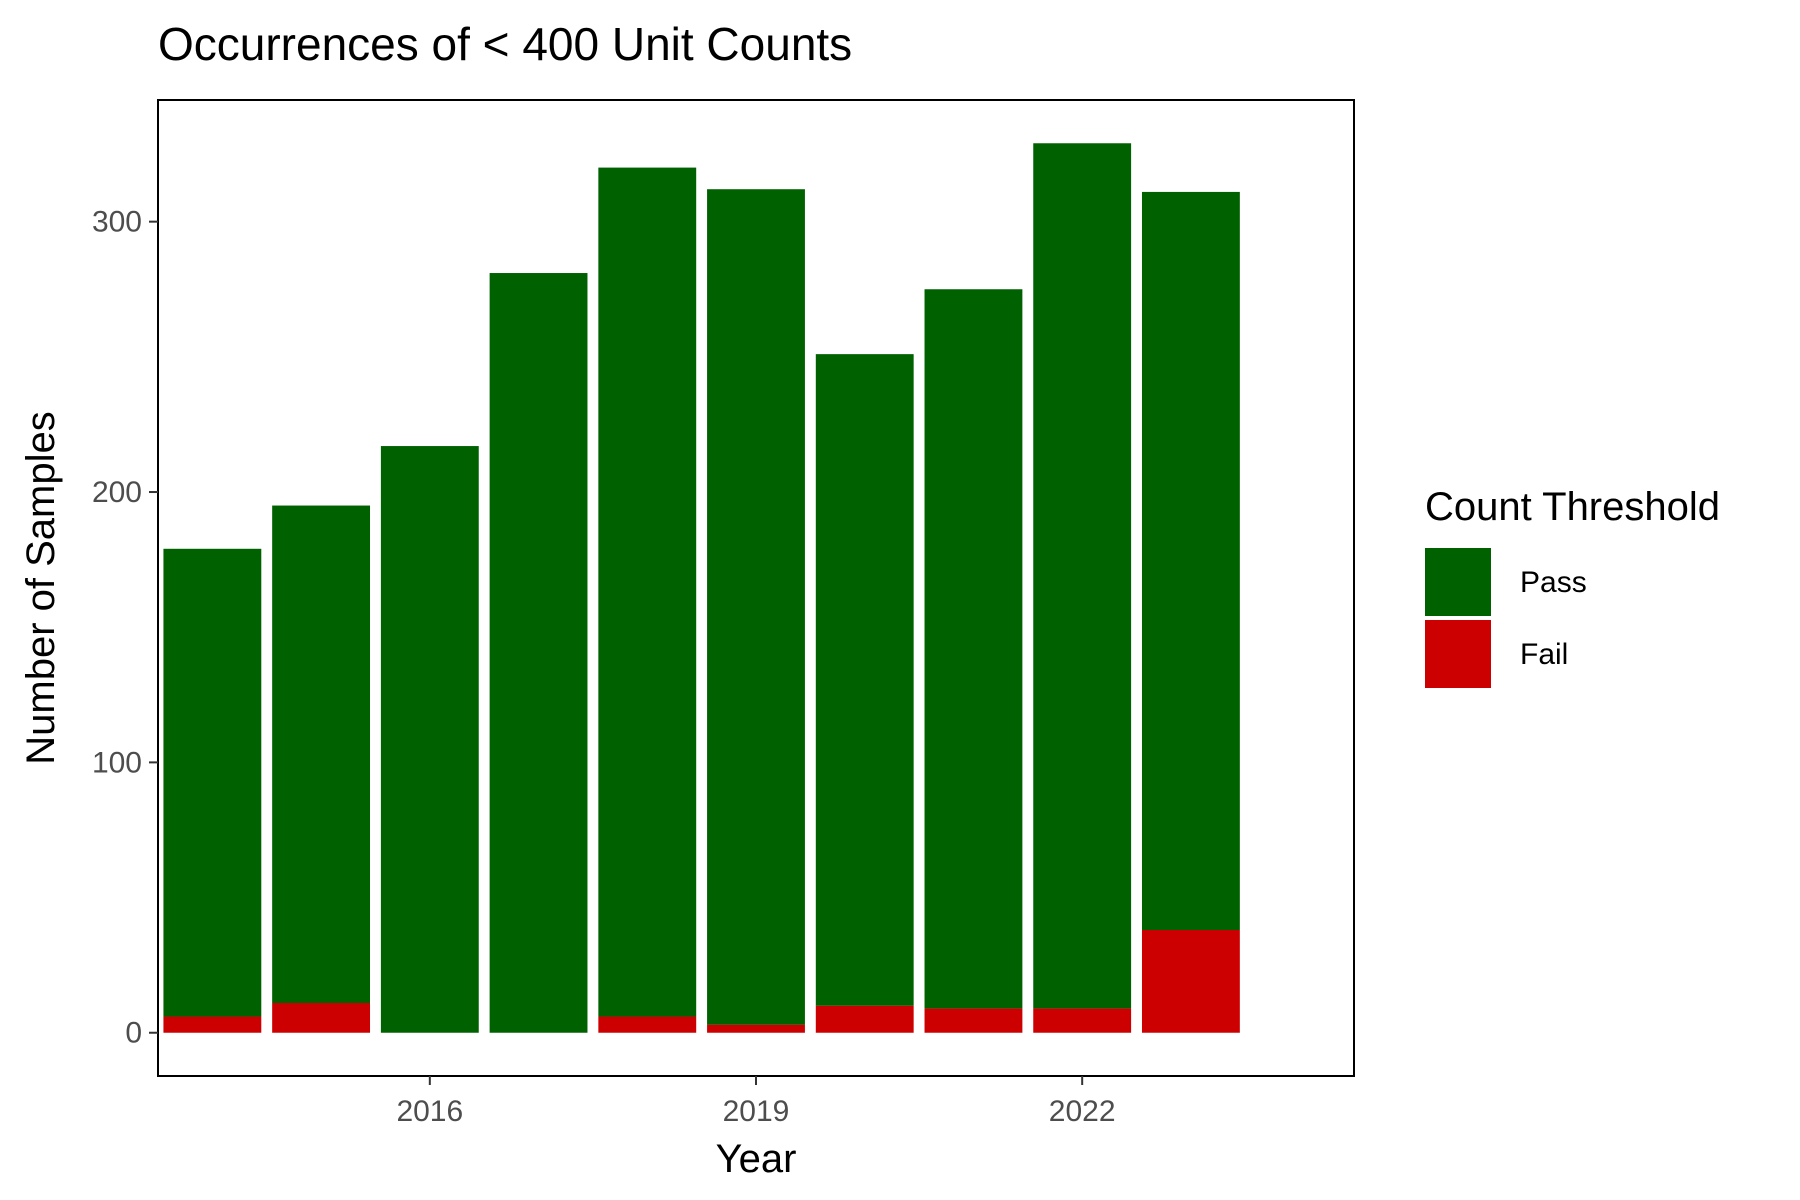 The image size is (1800, 1200). Describe the element at coordinates (1572, 507) in the screenshot. I see `legend-title: Count Threshold` at that location.